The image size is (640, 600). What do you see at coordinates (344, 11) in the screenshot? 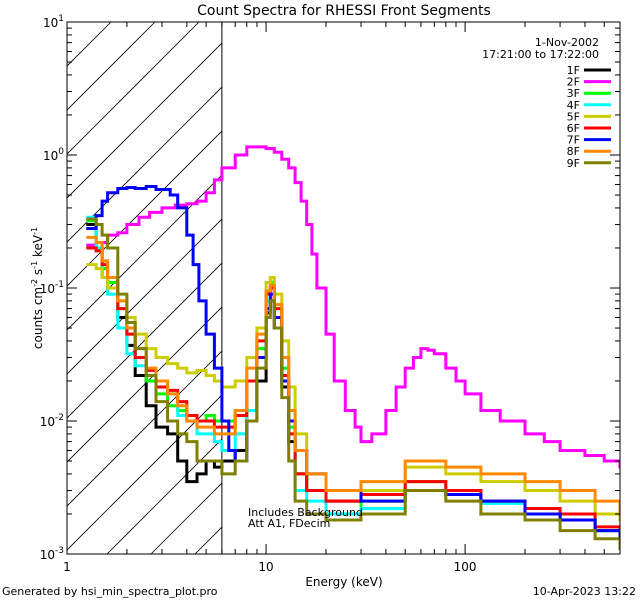
I see `chart-title: Count Spectra for RHESSI Front Segments` at bounding box center [344, 11].